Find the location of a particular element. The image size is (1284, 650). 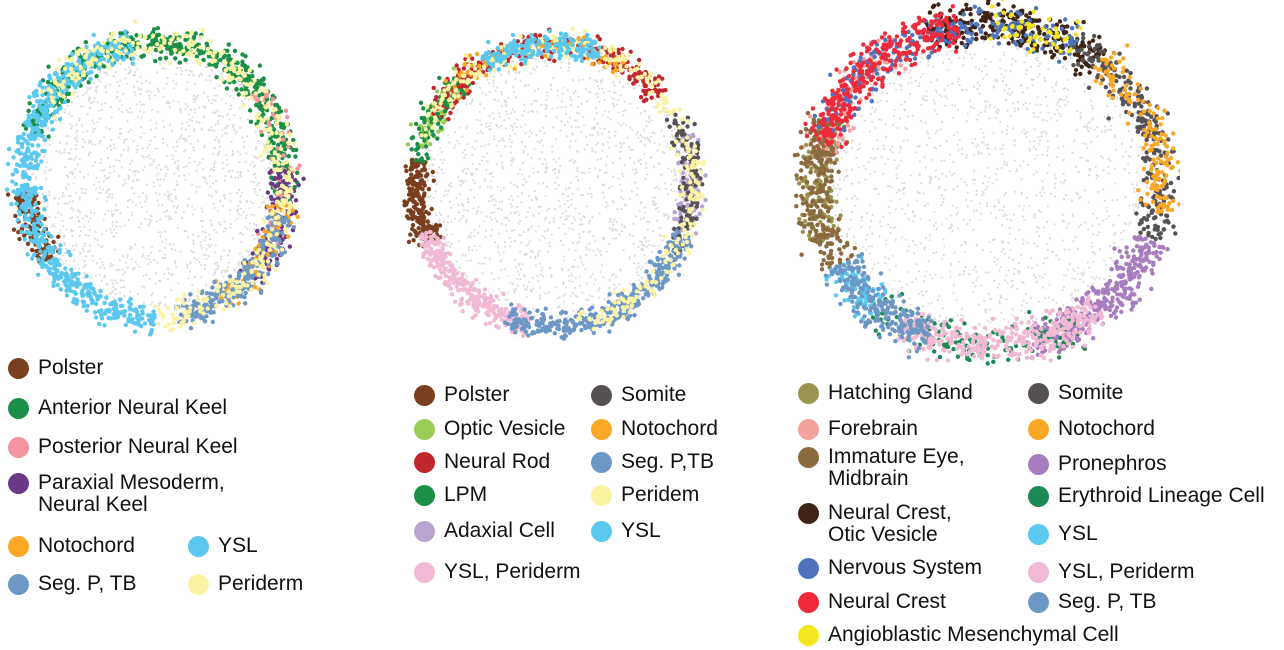

legend-item: Seg. P, TB is located at coordinates (72, 584).